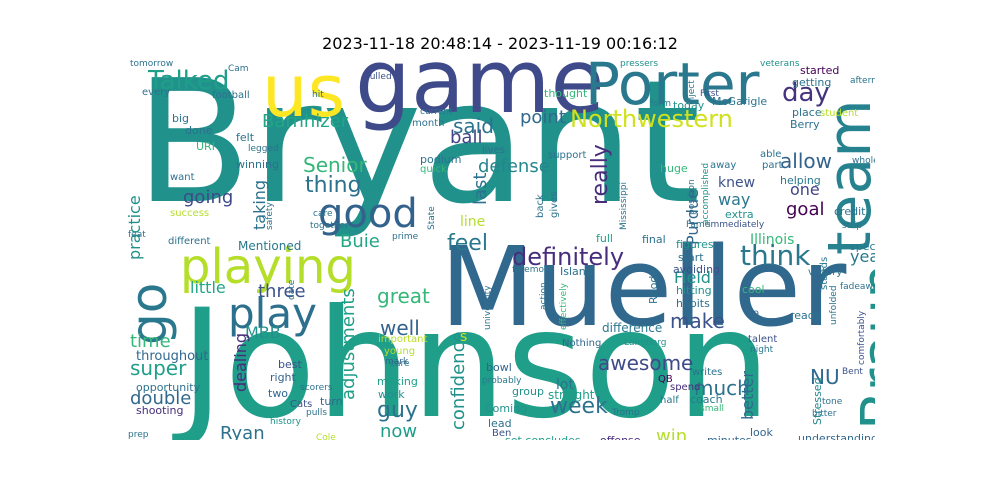  I want to click on cloud-word: cool, so click(753, 289).